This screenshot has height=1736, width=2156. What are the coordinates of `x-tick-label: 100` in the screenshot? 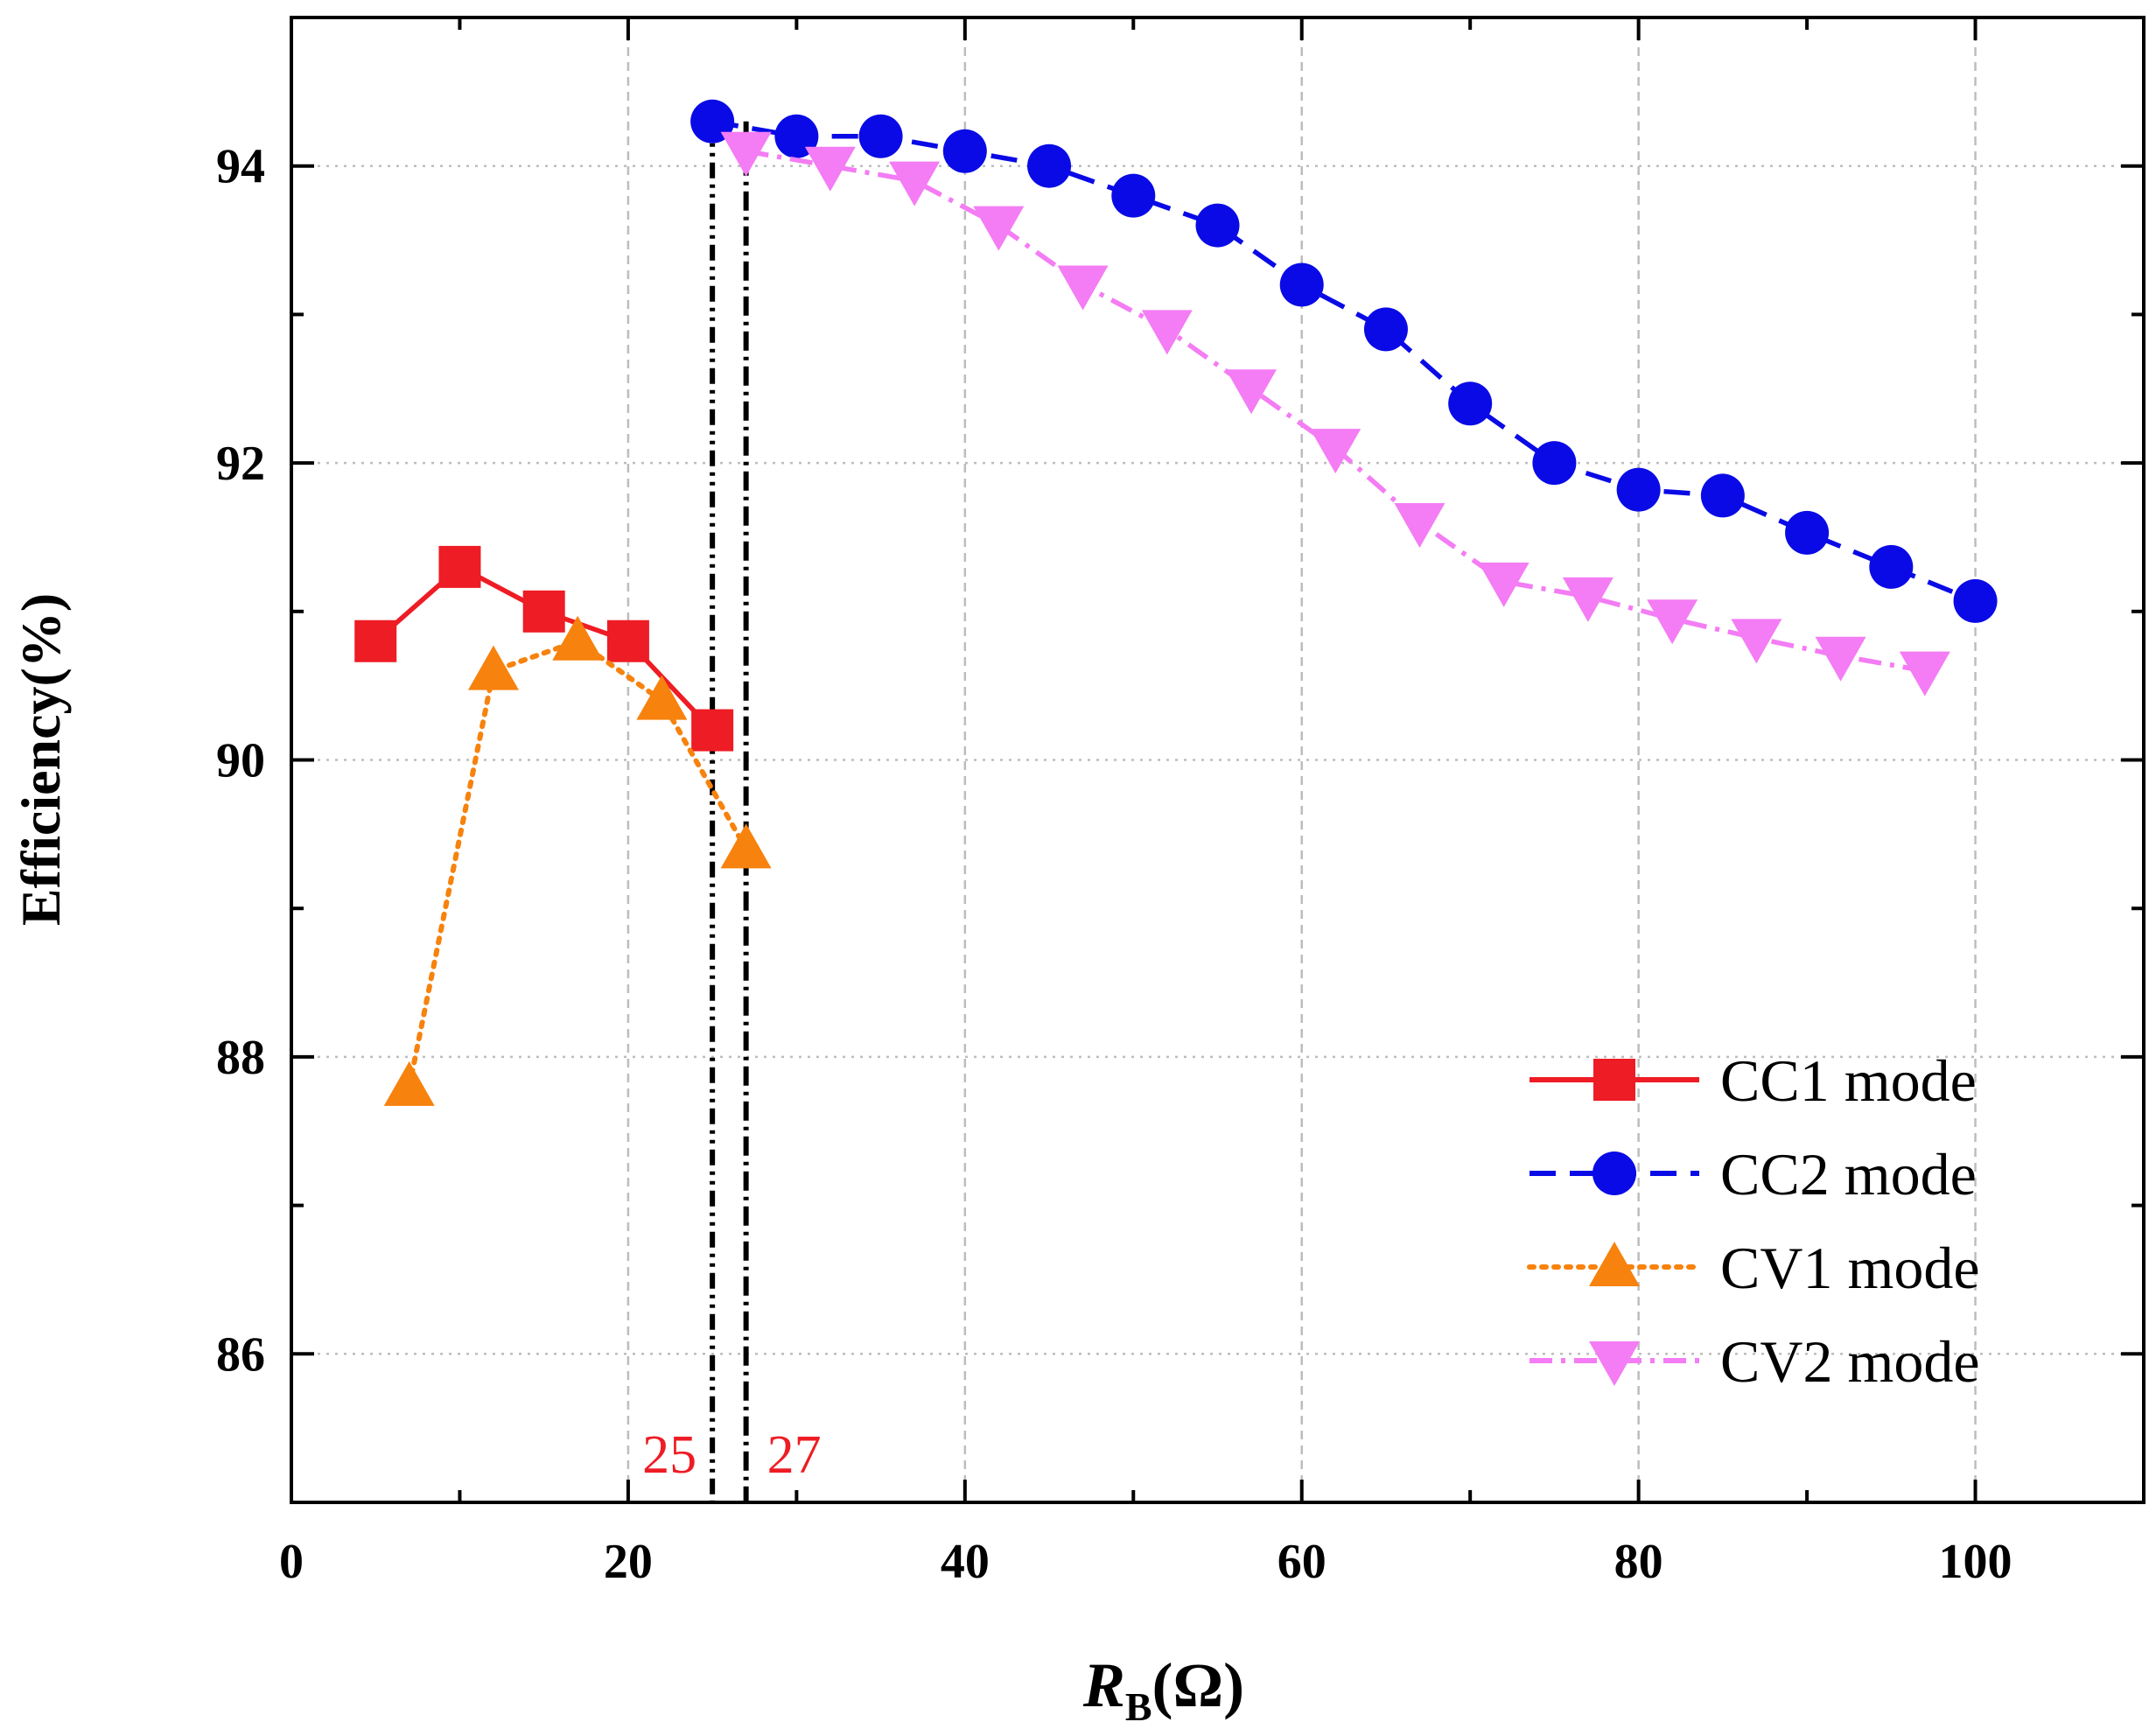 It's located at (1975, 1562).